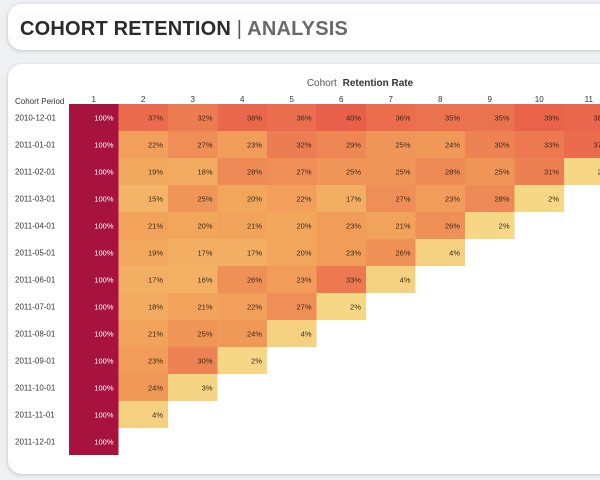 Image resolution: width=600 pixels, height=480 pixels. I want to click on cell-value-label: 38%, so click(254, 118).